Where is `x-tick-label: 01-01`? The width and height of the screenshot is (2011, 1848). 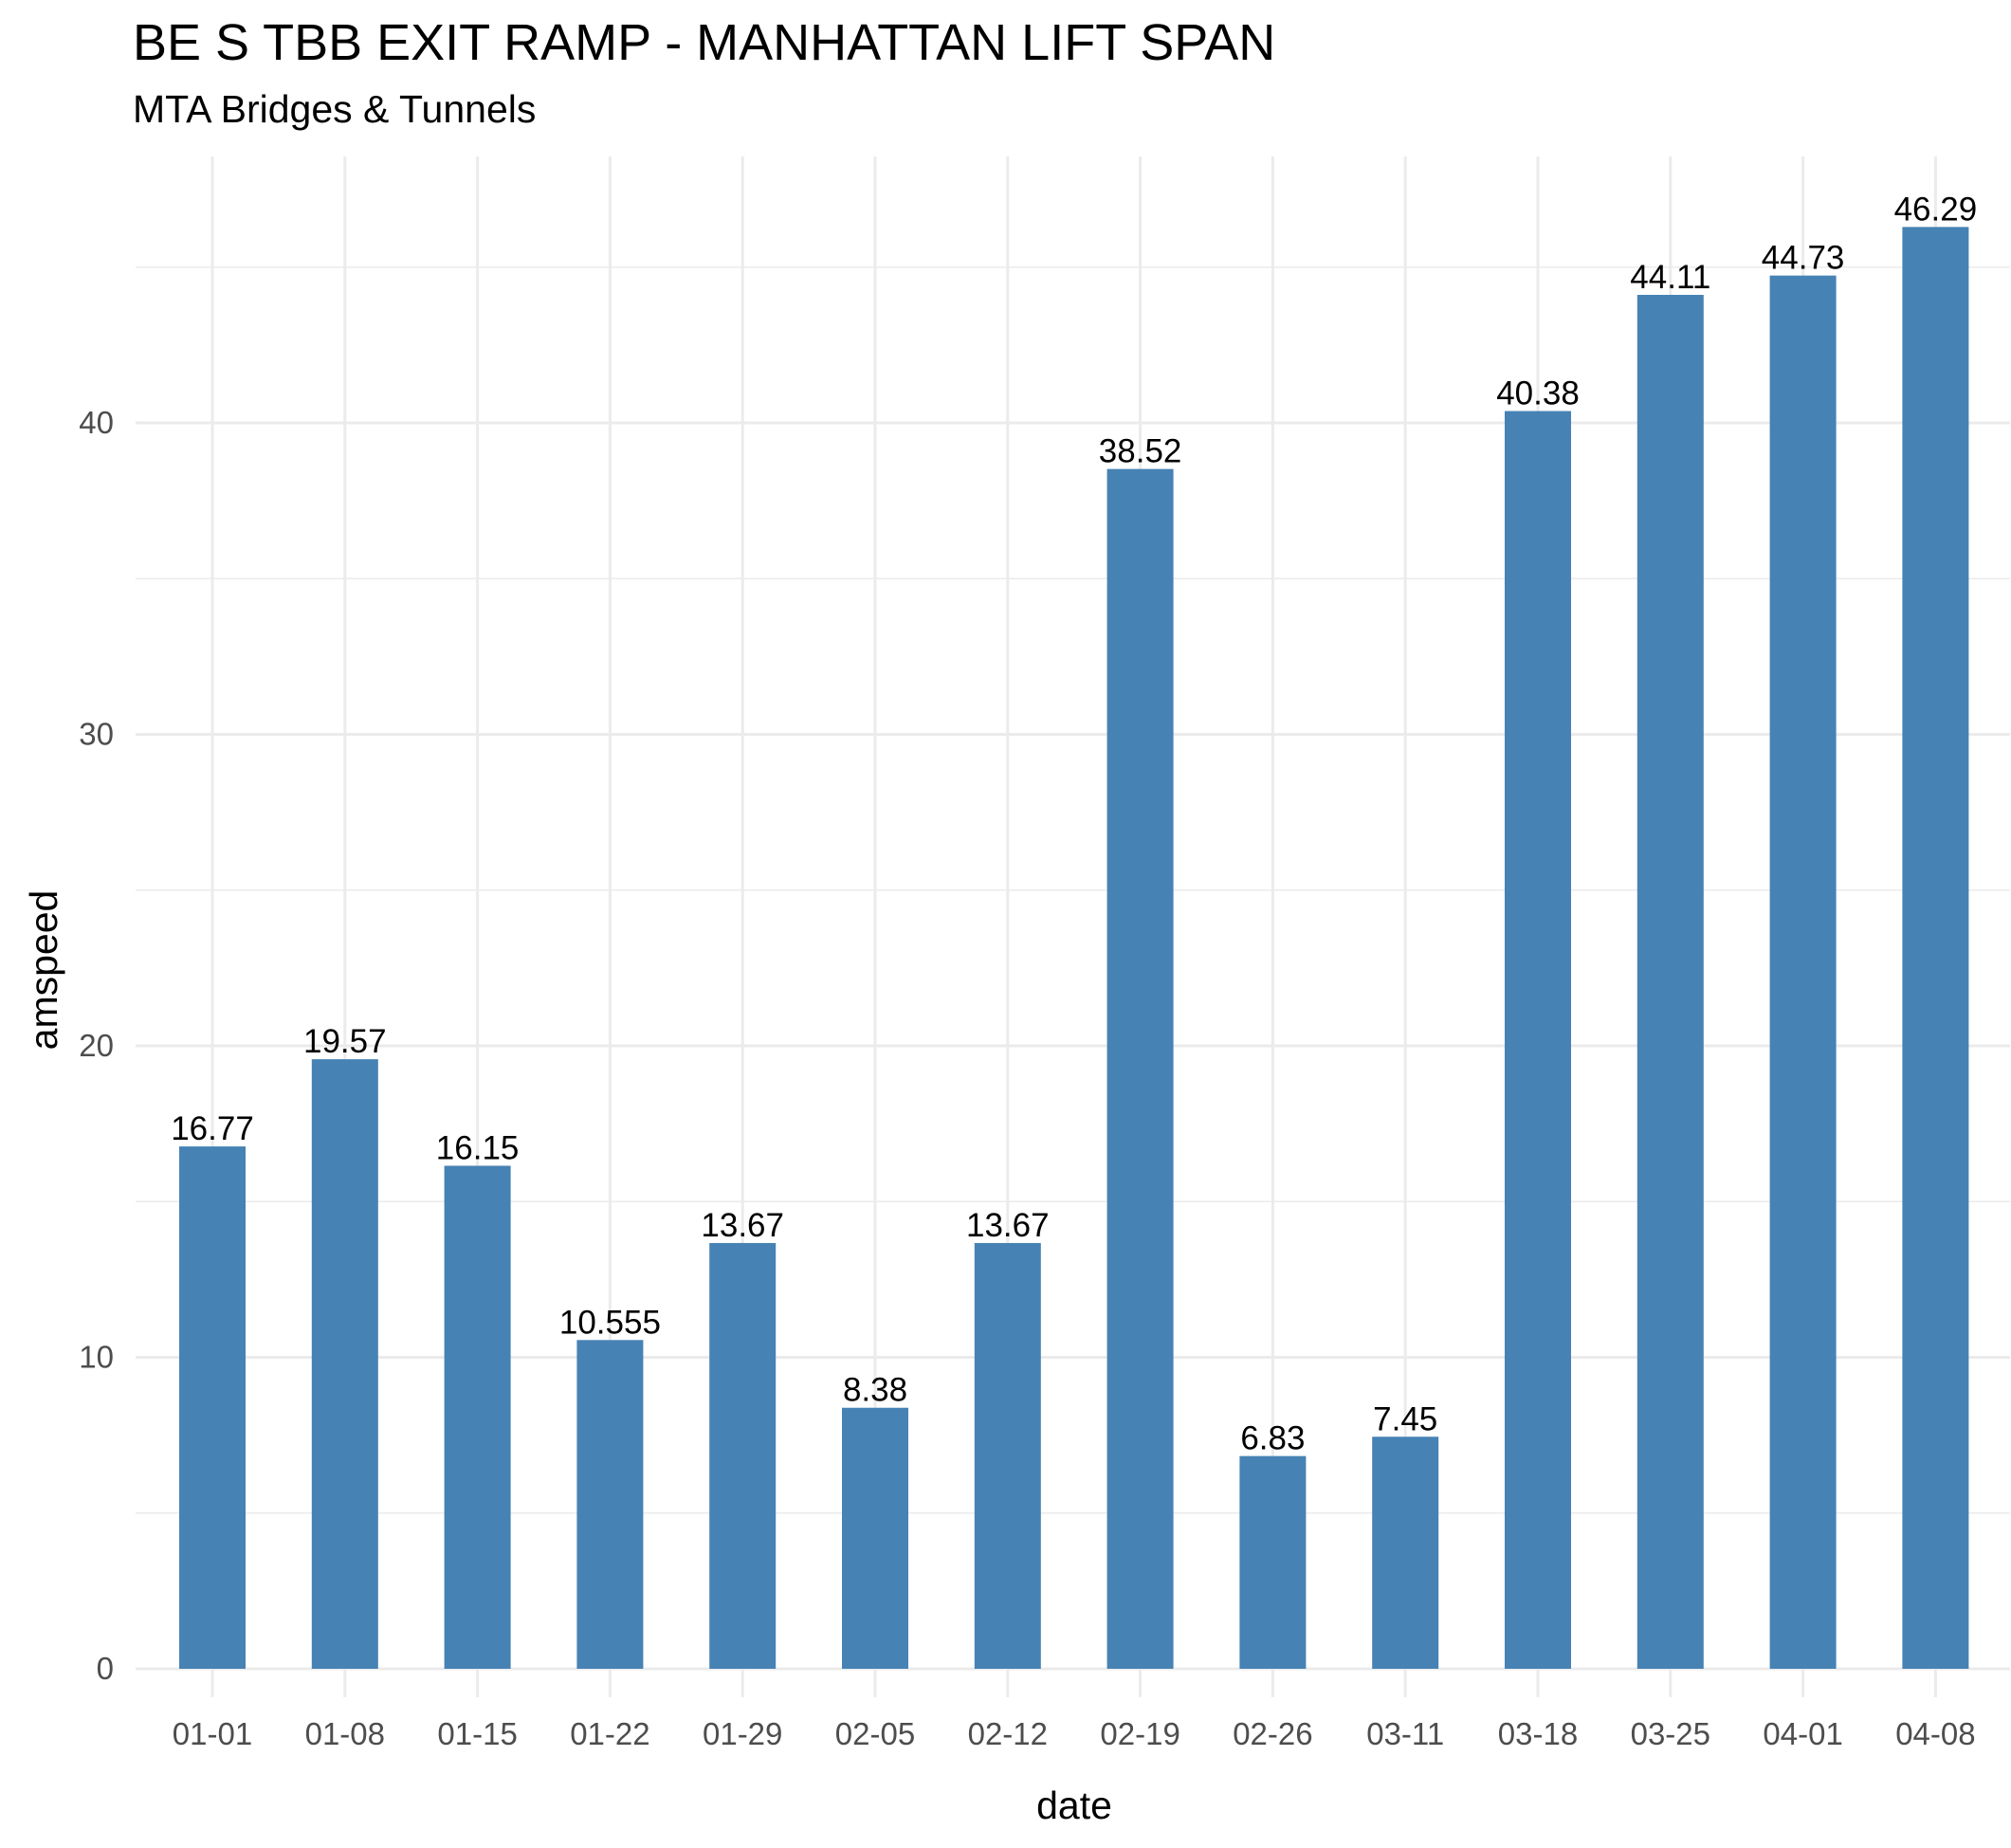 x-tick-label: 01-01 is located at coordinates (213, 1733).